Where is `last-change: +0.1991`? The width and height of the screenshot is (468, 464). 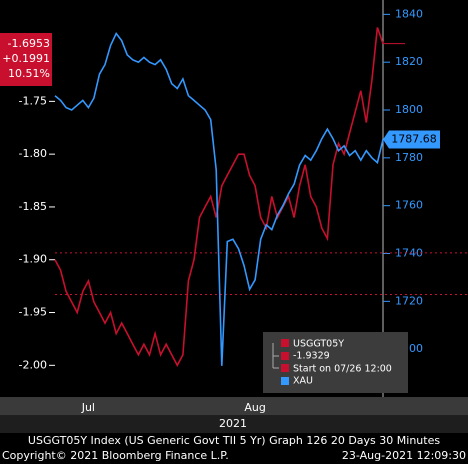 last-change: +0.1991 is located at coordinates (26, 58).